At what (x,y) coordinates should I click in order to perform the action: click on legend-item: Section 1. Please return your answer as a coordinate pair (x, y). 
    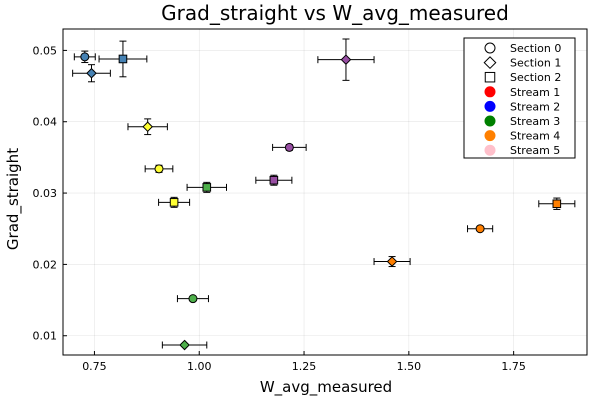
    Looking at the image, I should click on (522, 63).